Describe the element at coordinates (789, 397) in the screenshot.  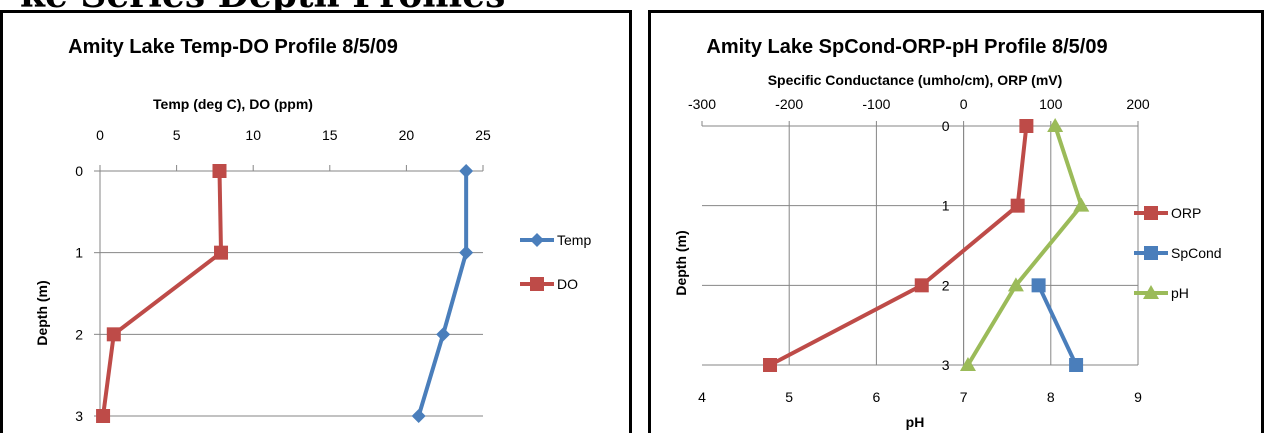
I see `x2-tick-label: 5` at that location.